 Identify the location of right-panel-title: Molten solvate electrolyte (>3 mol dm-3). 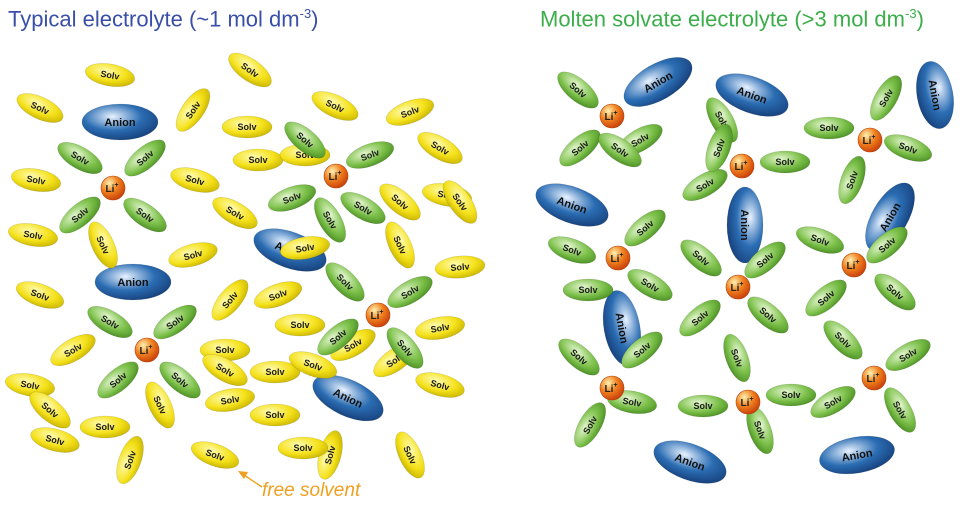
(732, 19).